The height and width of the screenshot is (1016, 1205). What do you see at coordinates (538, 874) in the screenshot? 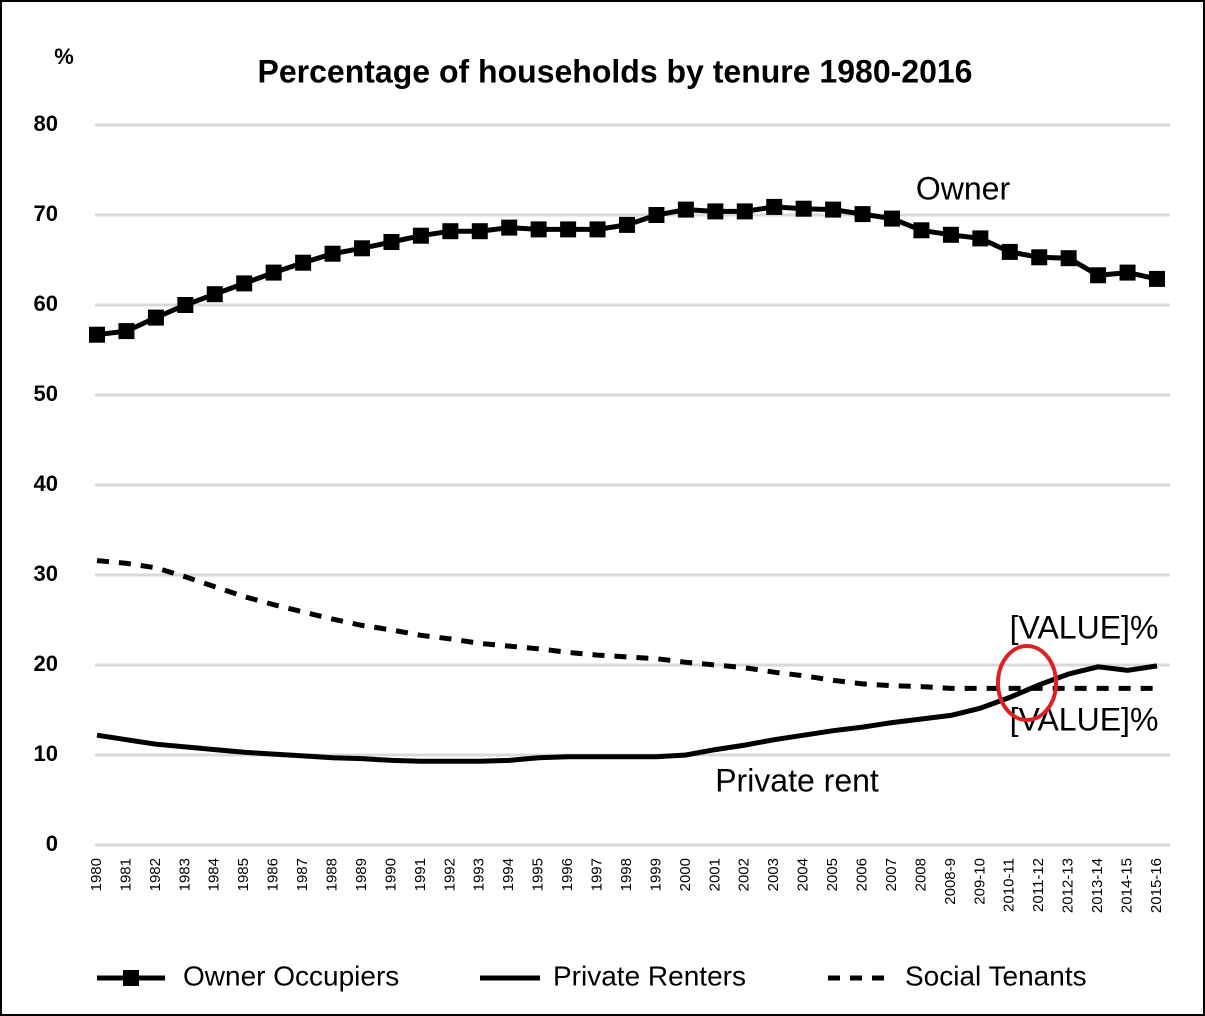
I see `x-tick-label: 1995` at bounding box center [538, 874].